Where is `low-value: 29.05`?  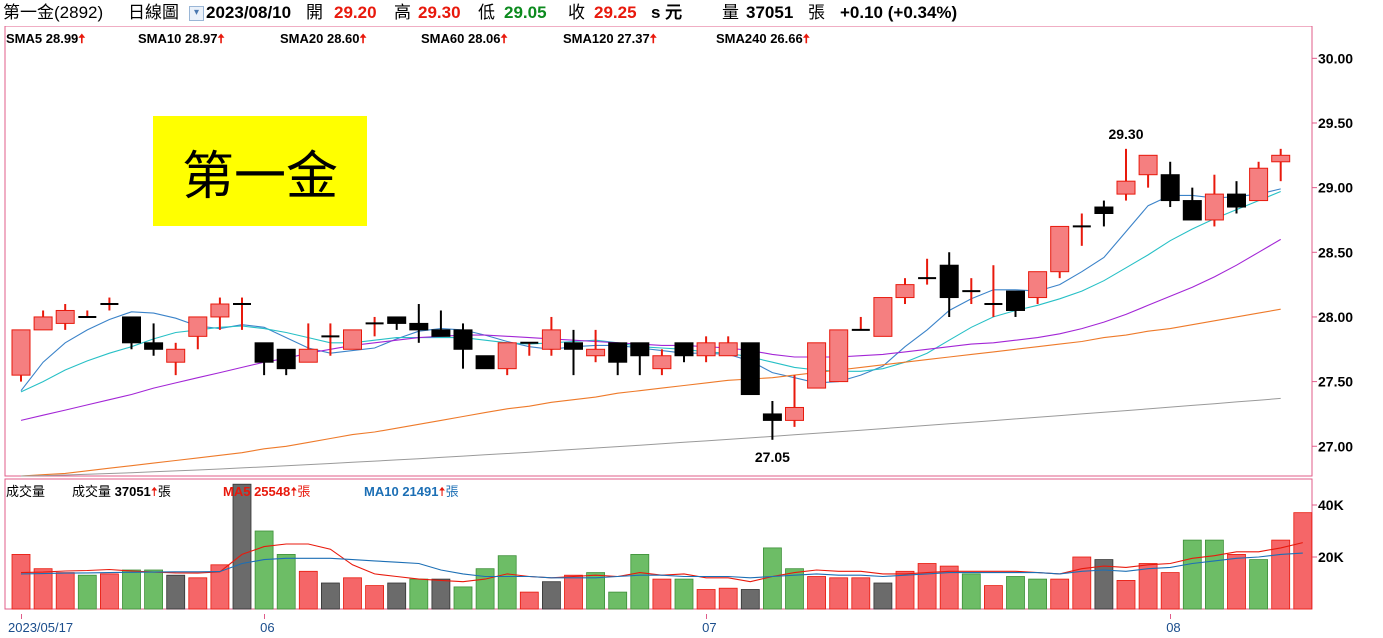
low-value: 29.05 is located at coordinates (525, 12).